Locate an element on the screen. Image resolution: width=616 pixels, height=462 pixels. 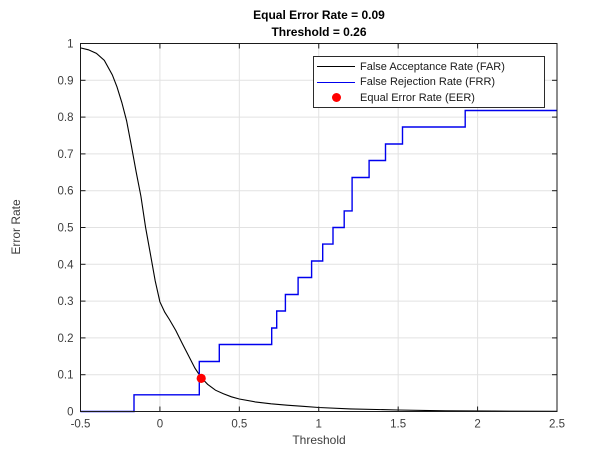
y-tick-label: 0 is located at coordinates (70, 413).